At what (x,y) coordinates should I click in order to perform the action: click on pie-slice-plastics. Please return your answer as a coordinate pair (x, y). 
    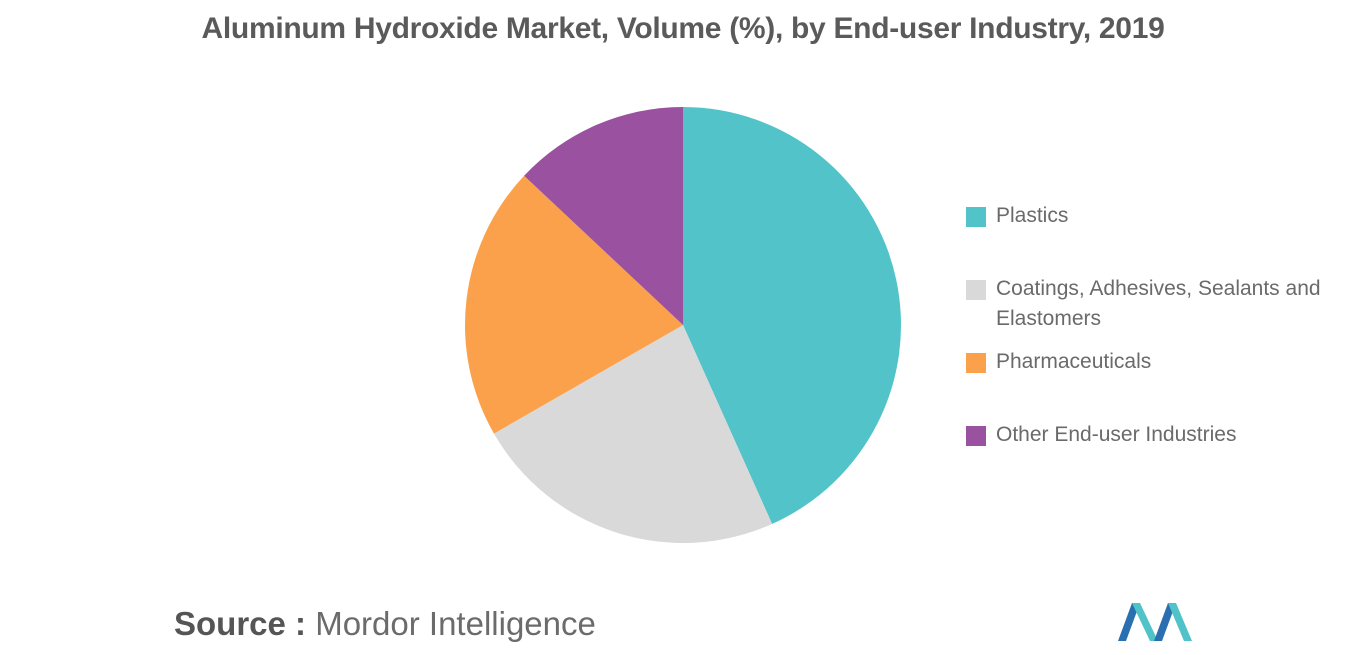
    Looking at the image, I should click on (792, 315).